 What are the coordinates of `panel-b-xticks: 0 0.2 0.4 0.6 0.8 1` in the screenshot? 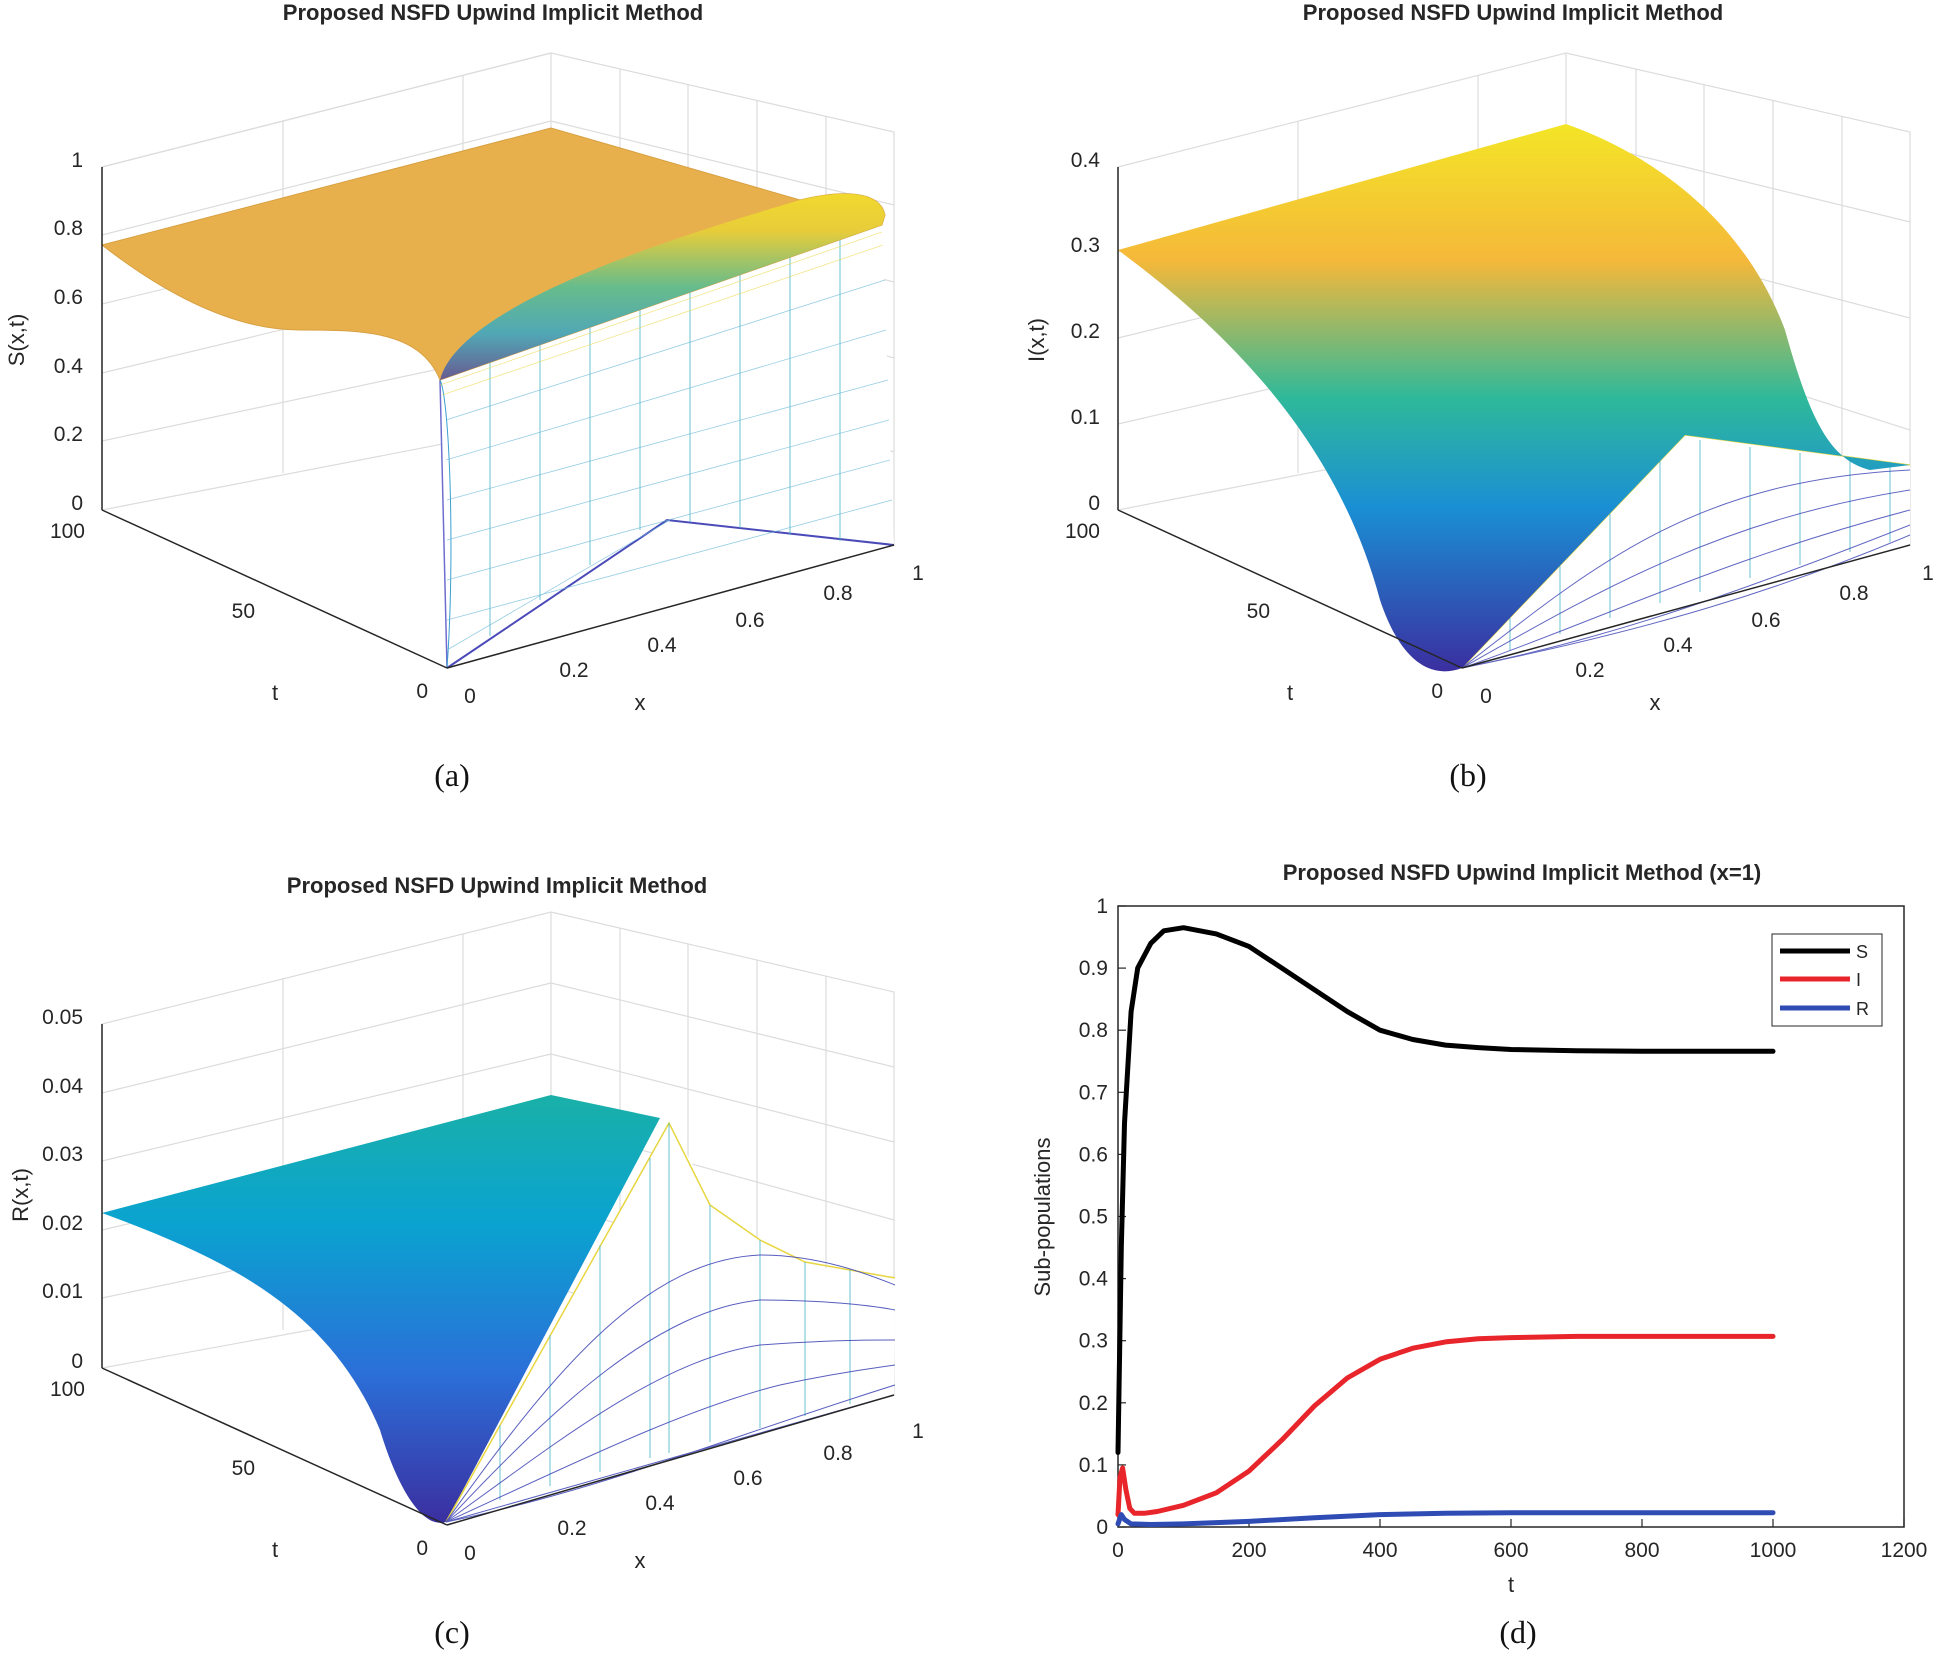 It's located at (1707, 635).